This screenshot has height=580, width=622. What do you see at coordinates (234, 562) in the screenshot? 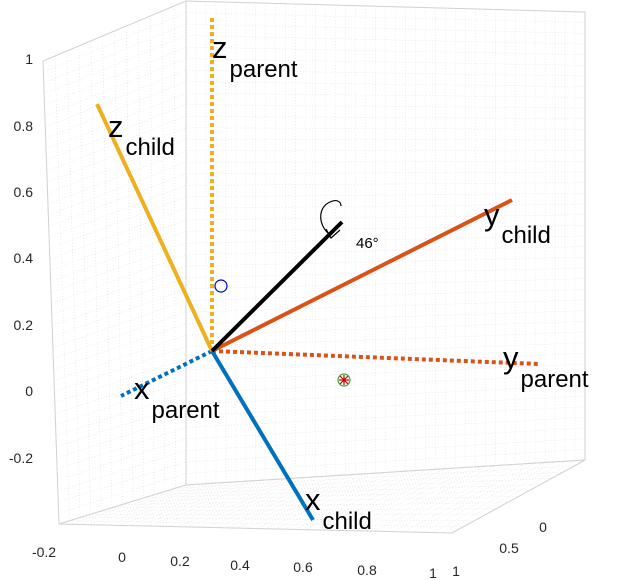
I see `x-tick-labels: -0.2 0 0.2 0.4 0.6 0.8 1` at bounding box center [234, 562].